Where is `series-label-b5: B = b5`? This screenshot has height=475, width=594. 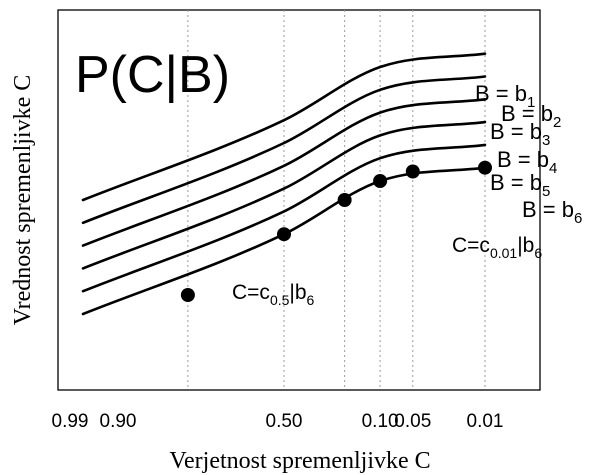
series-label-b5: B = b5 is located at coordinates (520, 185).